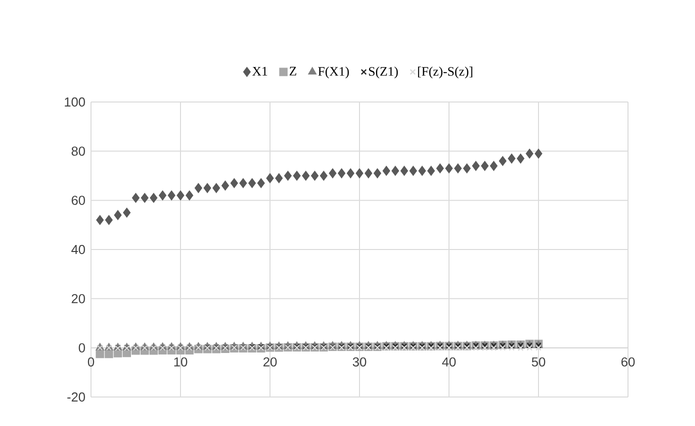 Image resolution: width=695 pixels, height=426 pixels. What do you see at coordinates (181, 361) in the screenshot?
I see `x-tick-label: 10` at bounding box center [181, 361].